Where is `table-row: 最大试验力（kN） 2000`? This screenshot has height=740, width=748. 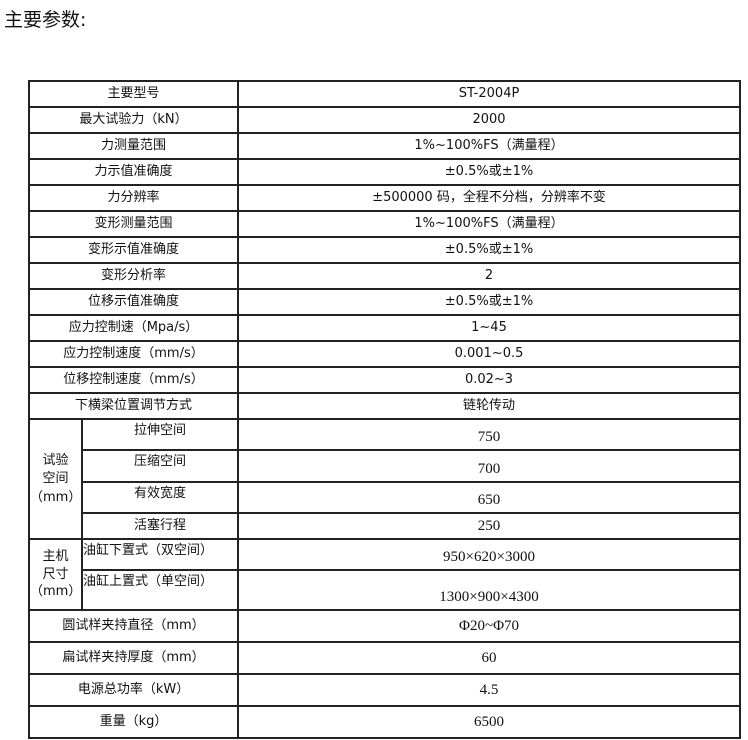
table-row: 最大试验力（kN） 2000 is located at coordinates (384, 120).